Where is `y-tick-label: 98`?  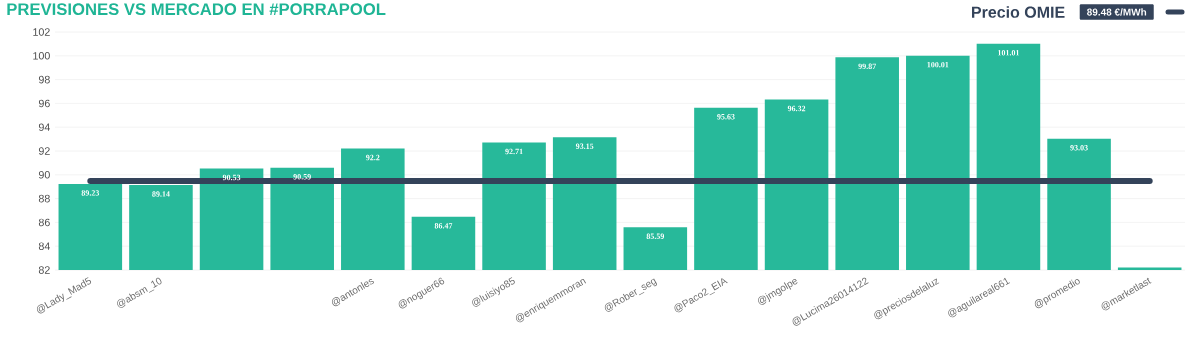
y-tick-label: 98 is located at coordinates (44, 79).